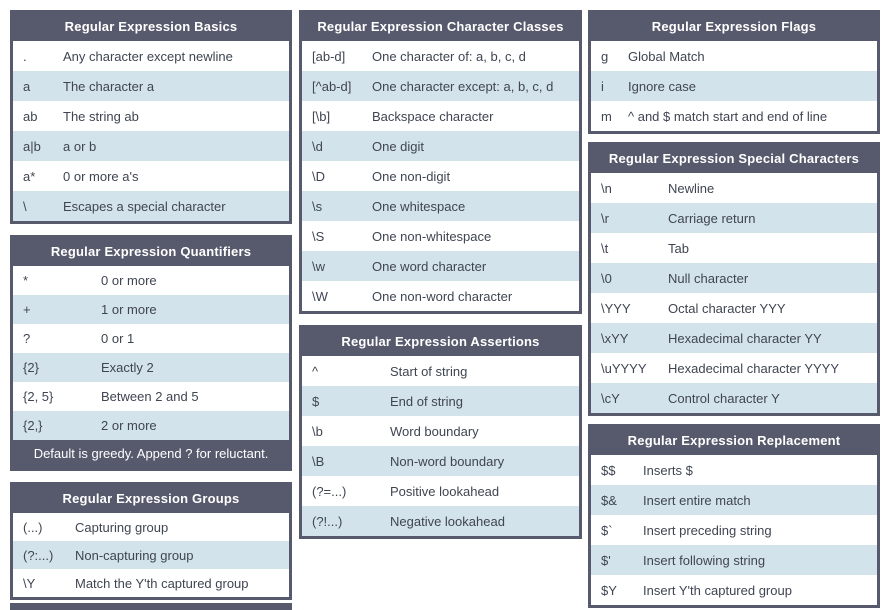  I want to click on basics-table-title: Regular Expression Basics, so click(151, 27).